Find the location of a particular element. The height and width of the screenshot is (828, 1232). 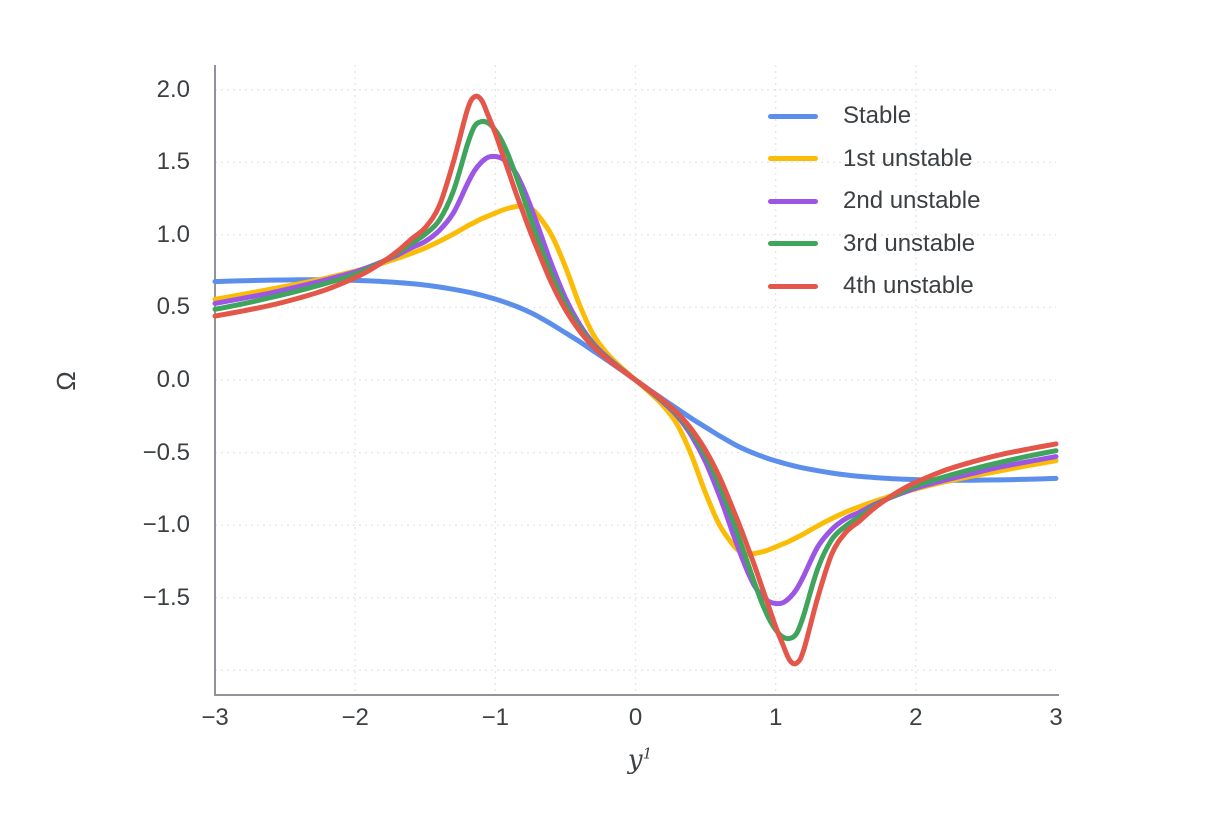

legend-label: 1st unstable is located at coordinates (908, 158).